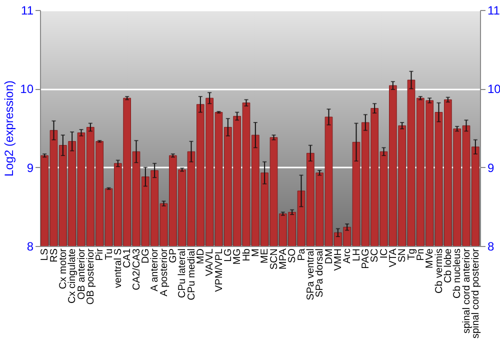  I want to click on x-tick-label: Cx motor, so click(63, 269).